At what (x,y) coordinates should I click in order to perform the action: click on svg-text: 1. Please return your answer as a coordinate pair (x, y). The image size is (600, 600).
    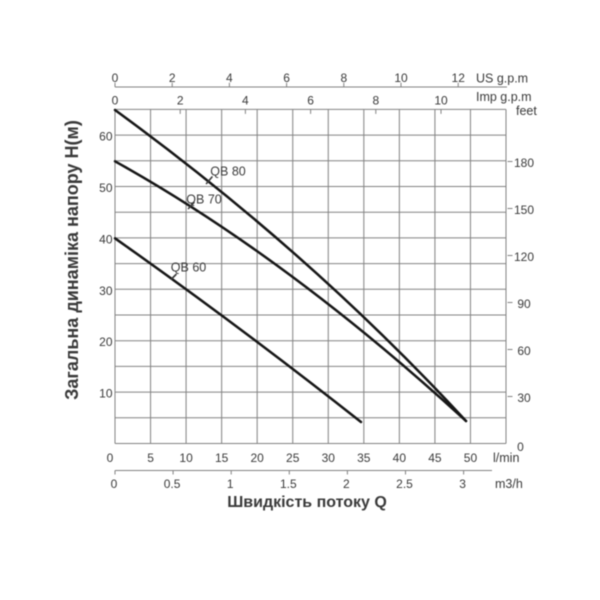
    Looking at the image, I should click on (230, 484).